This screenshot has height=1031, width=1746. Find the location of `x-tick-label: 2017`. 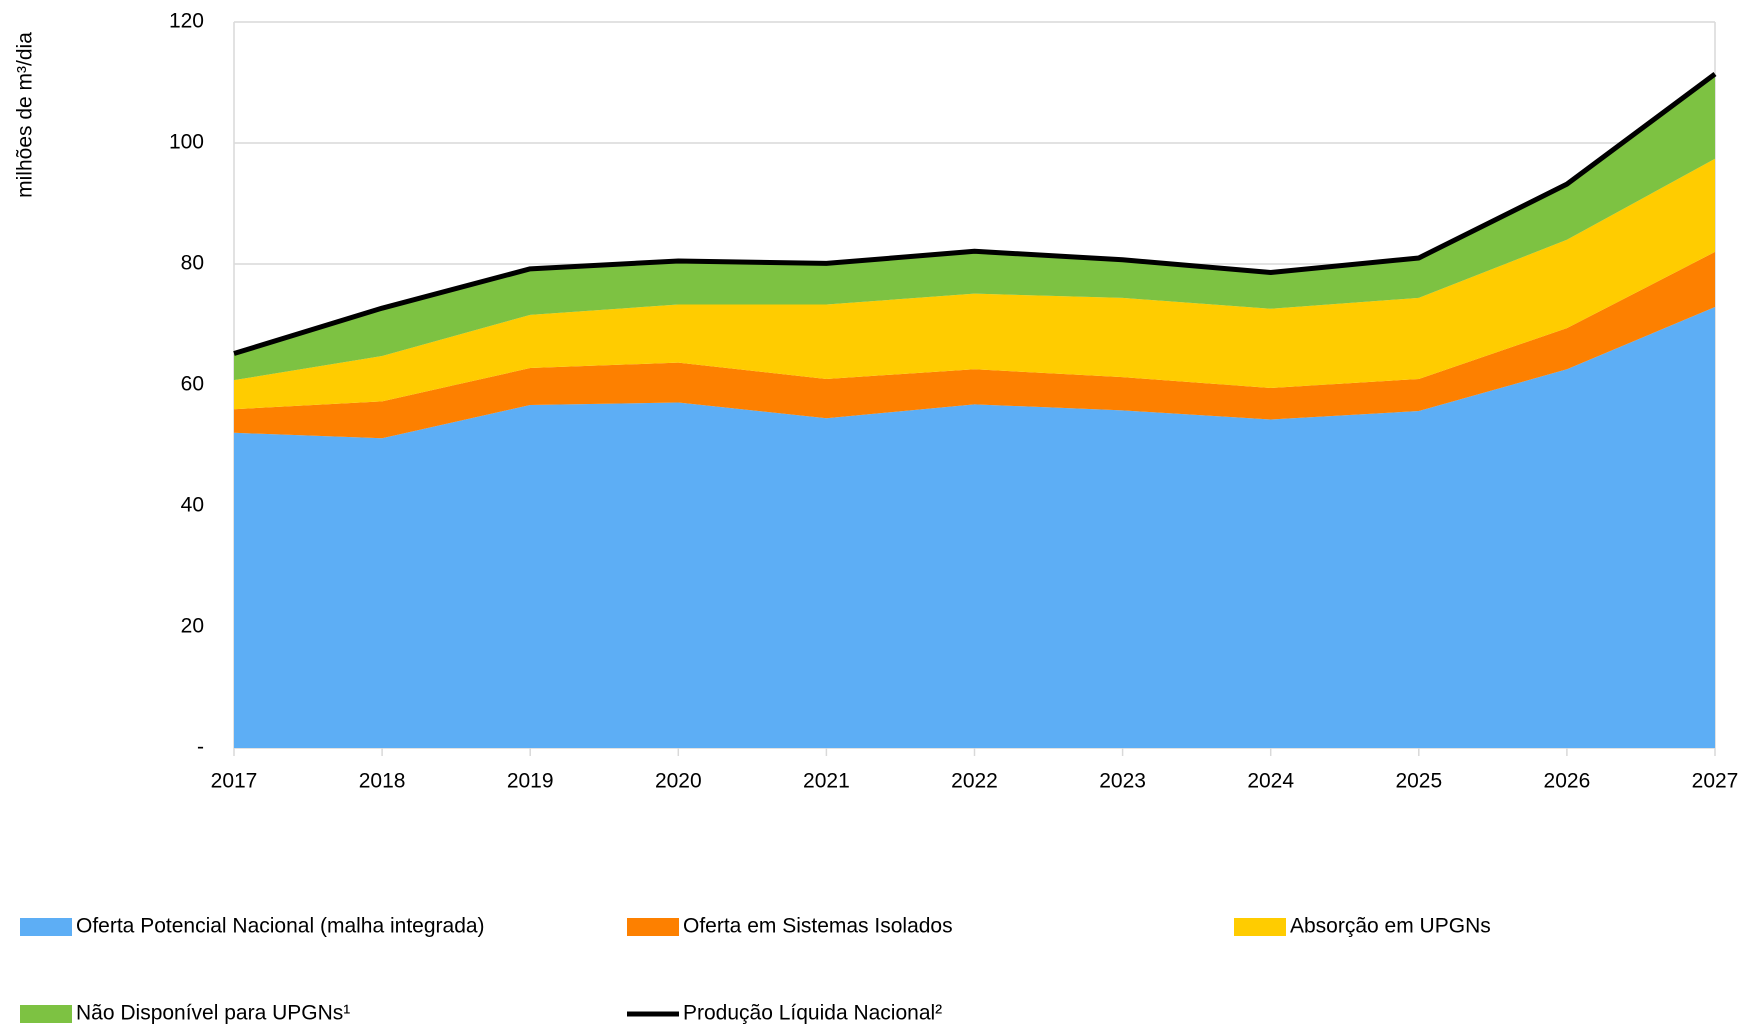

x-tick-label: 2017 is located at coordinates (234, 781).